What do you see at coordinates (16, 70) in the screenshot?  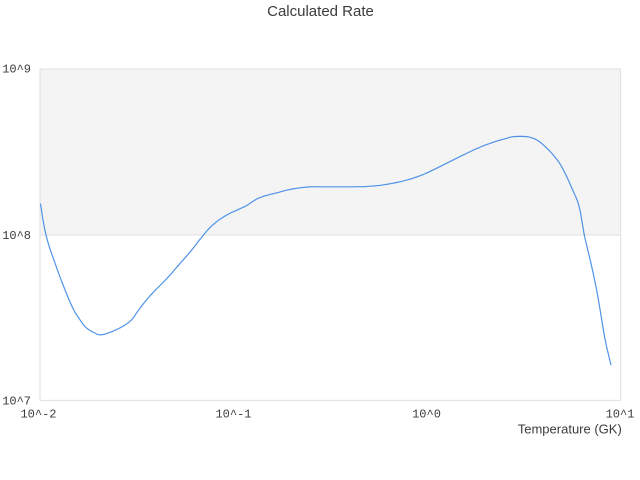 I see `svg-text: 10^9` at bounding box center [16, 70].